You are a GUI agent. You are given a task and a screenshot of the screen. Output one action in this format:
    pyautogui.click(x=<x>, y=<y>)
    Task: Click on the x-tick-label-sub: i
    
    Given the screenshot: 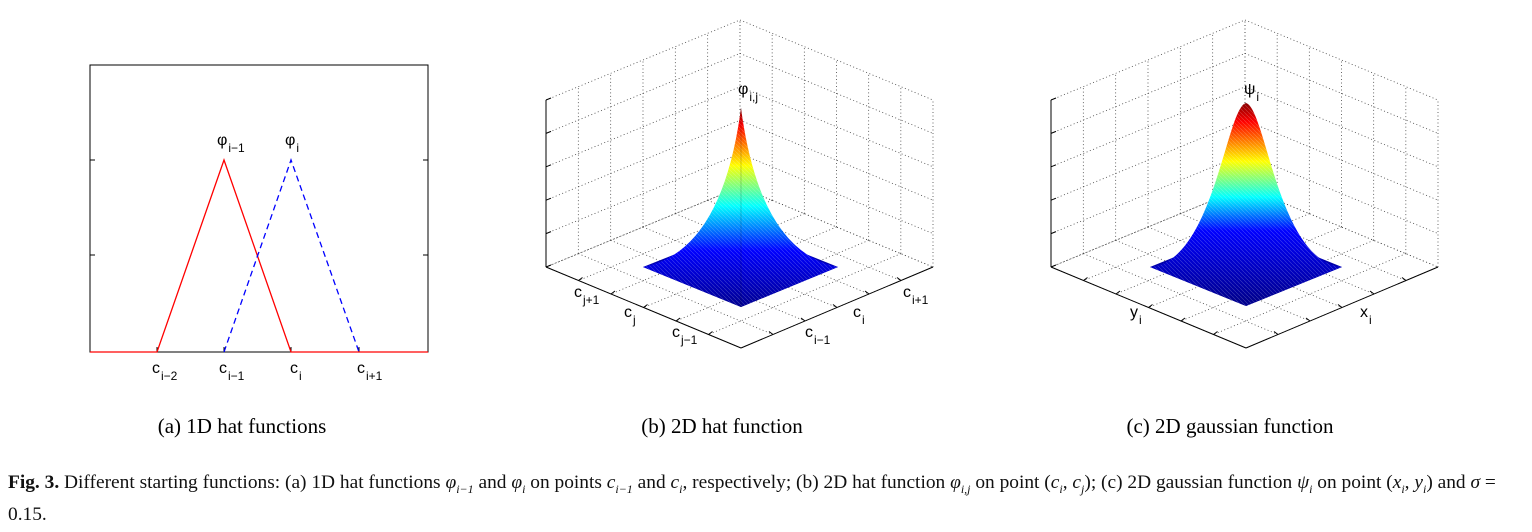 What is the action you would take?
    pyautogui.click(x=300, y=376)
    